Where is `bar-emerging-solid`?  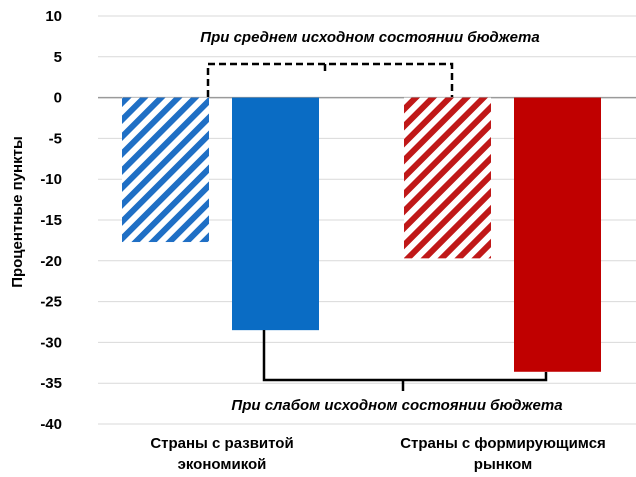 bar-emerging-solid is located at coordinates (557, 234).